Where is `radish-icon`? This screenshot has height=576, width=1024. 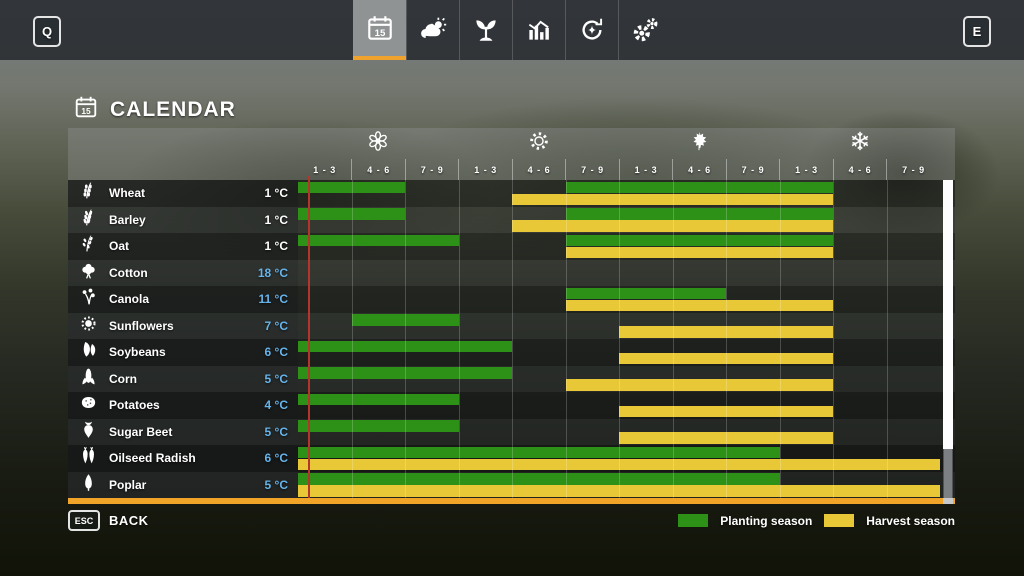 radish-icon is located at coordinates (88, 458).